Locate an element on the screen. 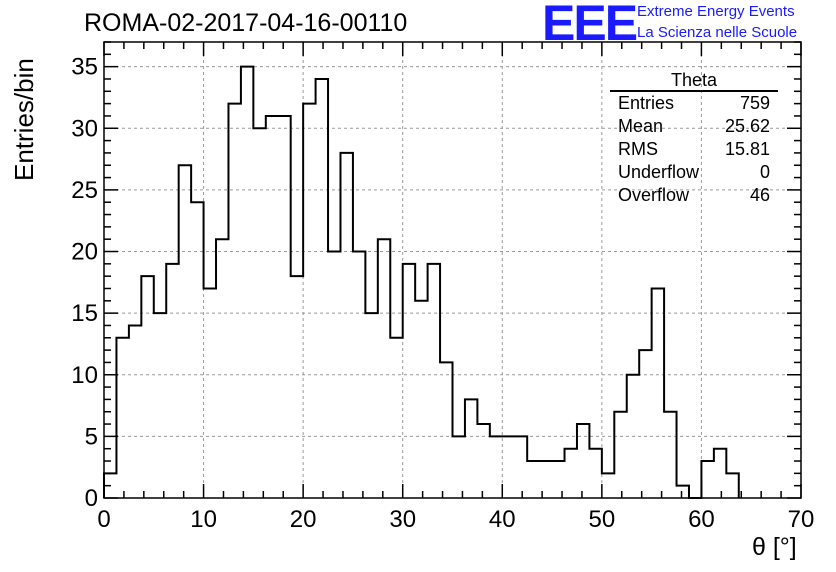 The image size is (836, 572). y-tick-label: 10 is located at coordinates (84, 375).